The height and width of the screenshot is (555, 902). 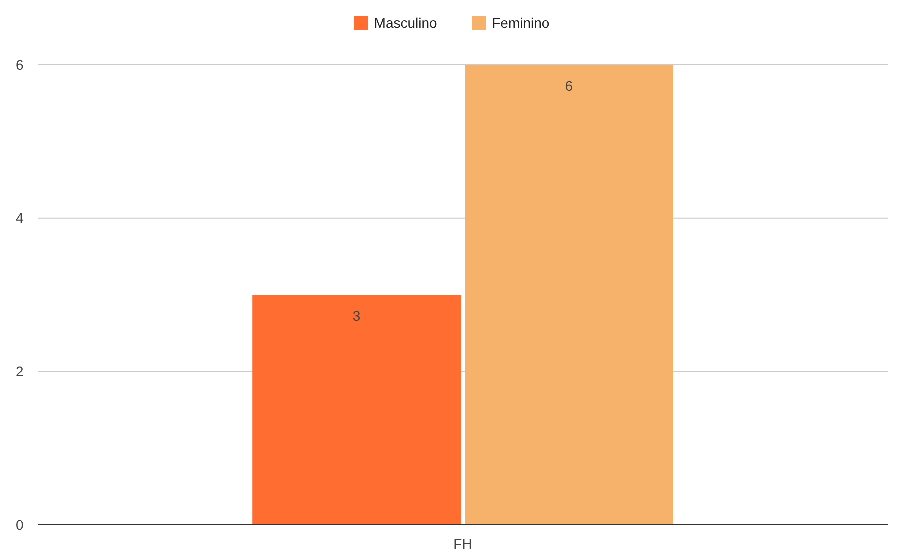 I want to click on data-label: 6, so click(x=569, y=86).